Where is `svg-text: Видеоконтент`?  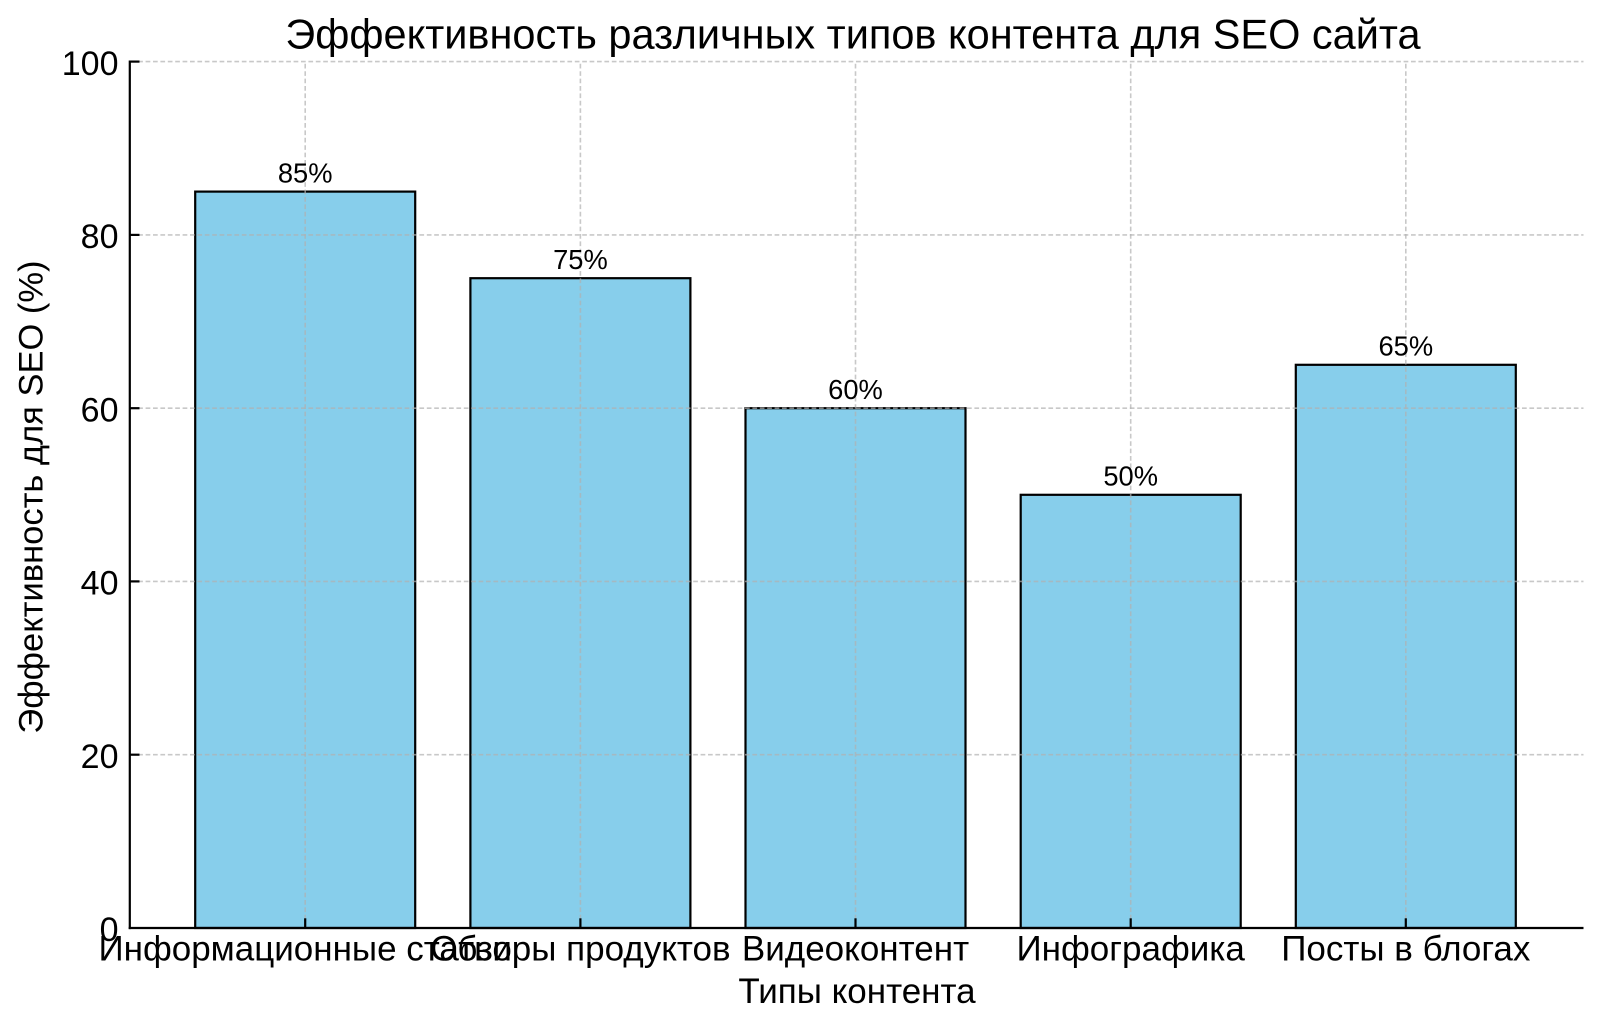
svg-text: Видеоконтент is located at coordinates (855, 949).